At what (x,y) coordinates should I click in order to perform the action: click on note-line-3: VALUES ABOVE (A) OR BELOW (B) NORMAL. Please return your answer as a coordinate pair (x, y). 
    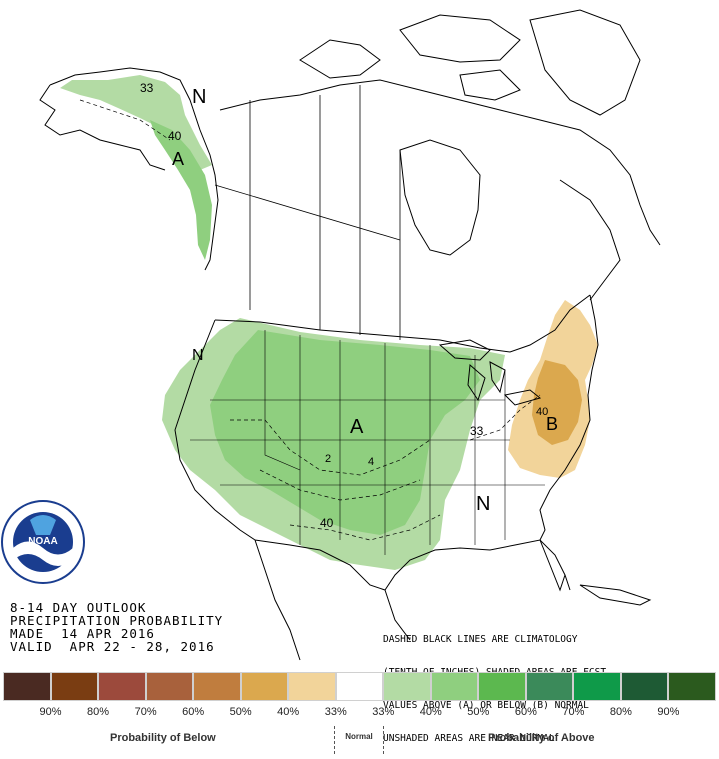
    Looking at the image, I should click on (486, 705).